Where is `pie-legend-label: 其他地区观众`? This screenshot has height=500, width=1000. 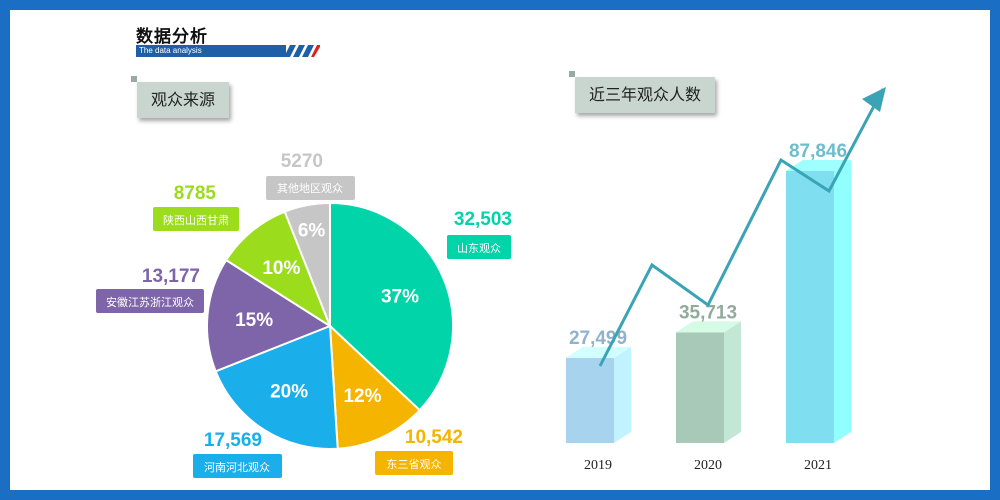 pie-legend-label: 其他地区观众 is located at coordinates (310, 188).